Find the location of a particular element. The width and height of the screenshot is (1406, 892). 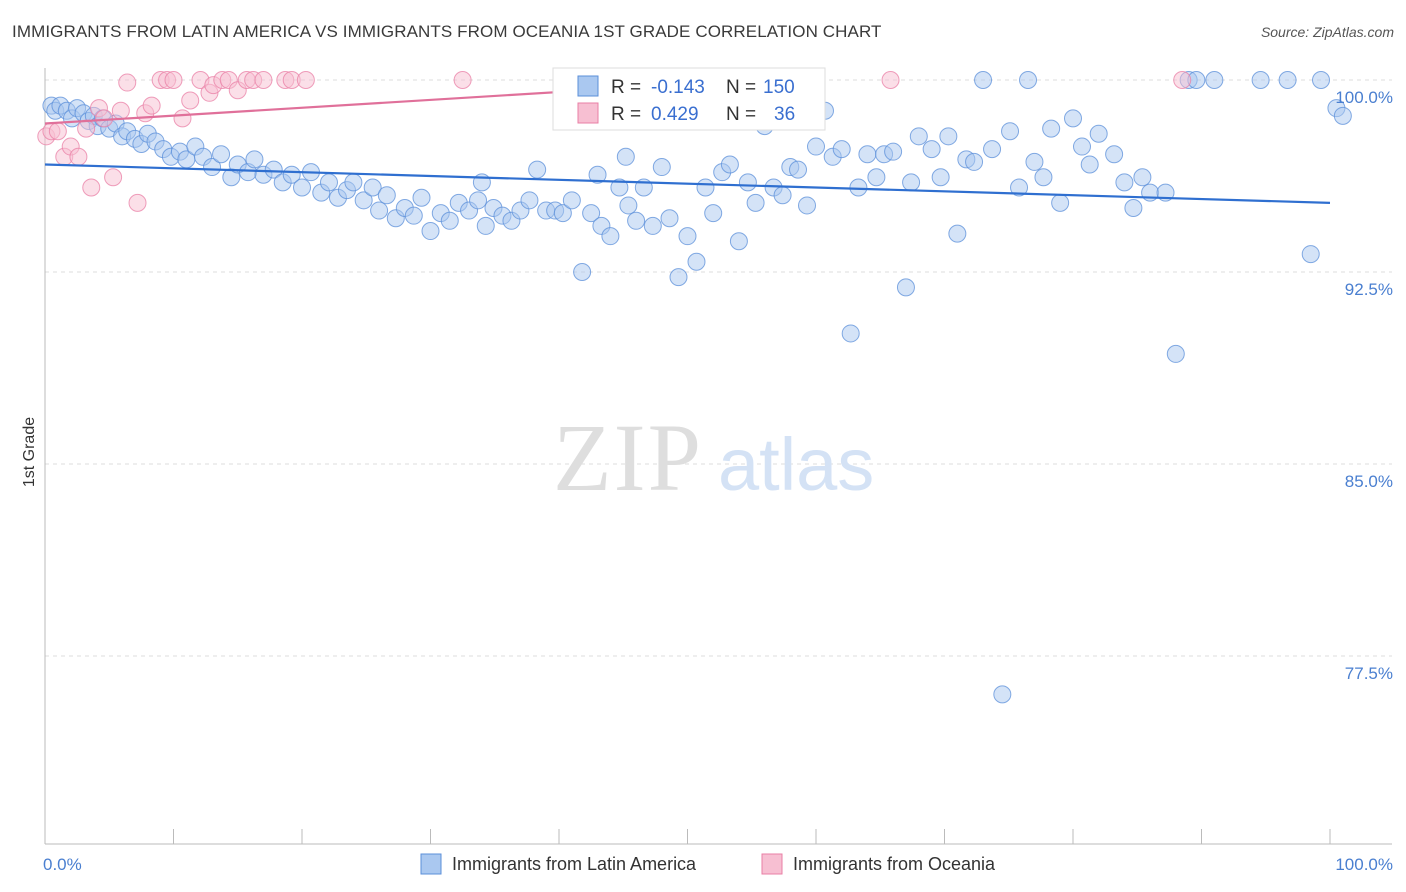

stats-blue-r-label: R = is located at coordinates (626, 87).